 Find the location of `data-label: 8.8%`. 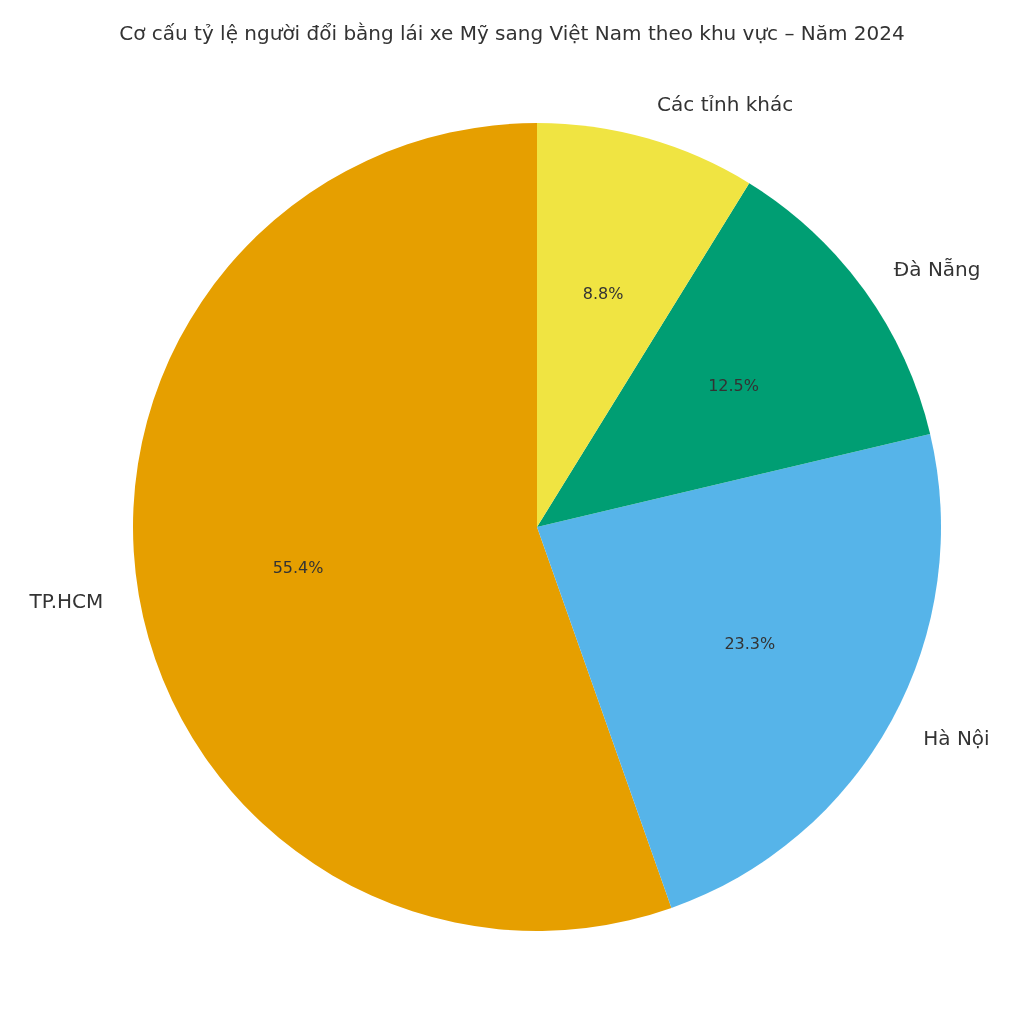

data-label: 8.8% is located at coordinates (603, 294).